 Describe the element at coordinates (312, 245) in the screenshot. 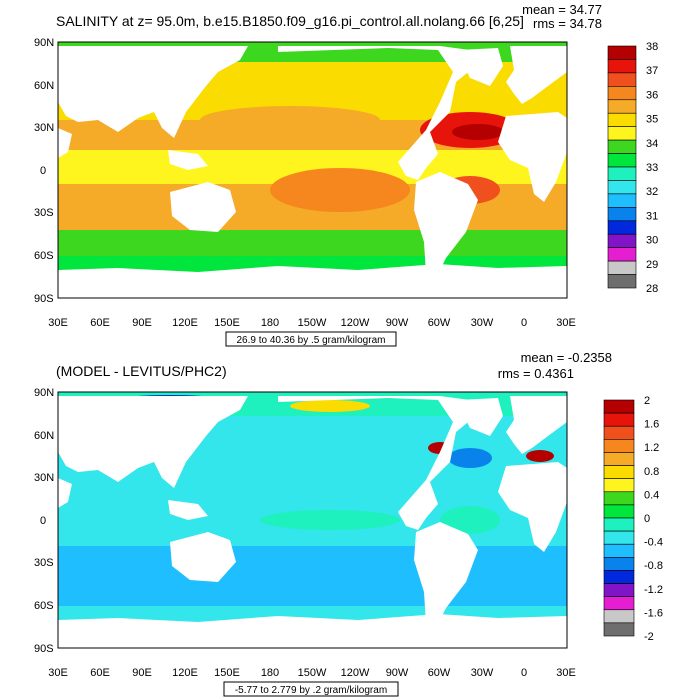

I see `salinity-band-southern-ocean` at that location.